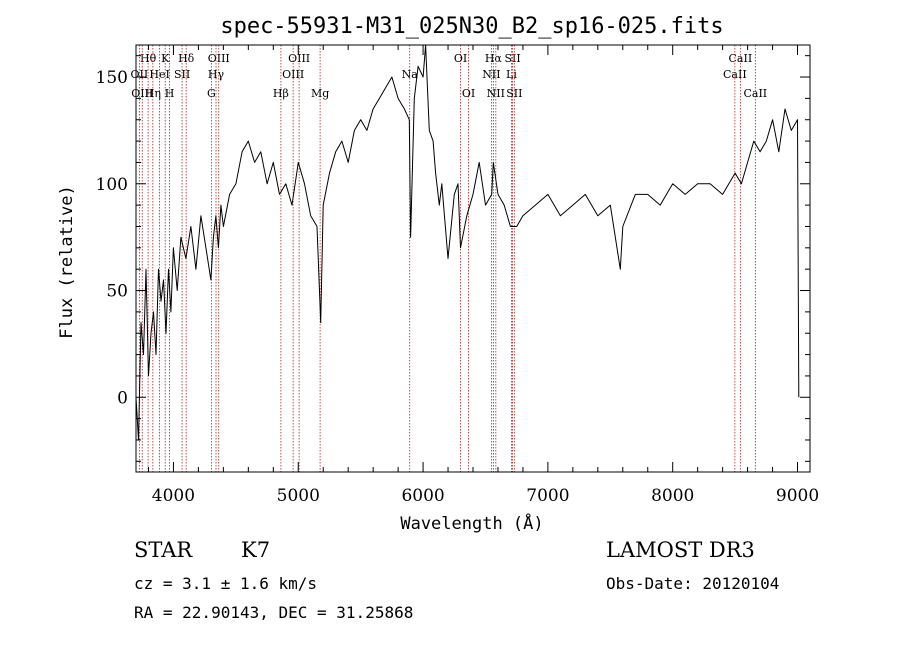  Describe the element at coordinates (211, 93) in the screenshot. I see `marker-label-11: G` at that location.